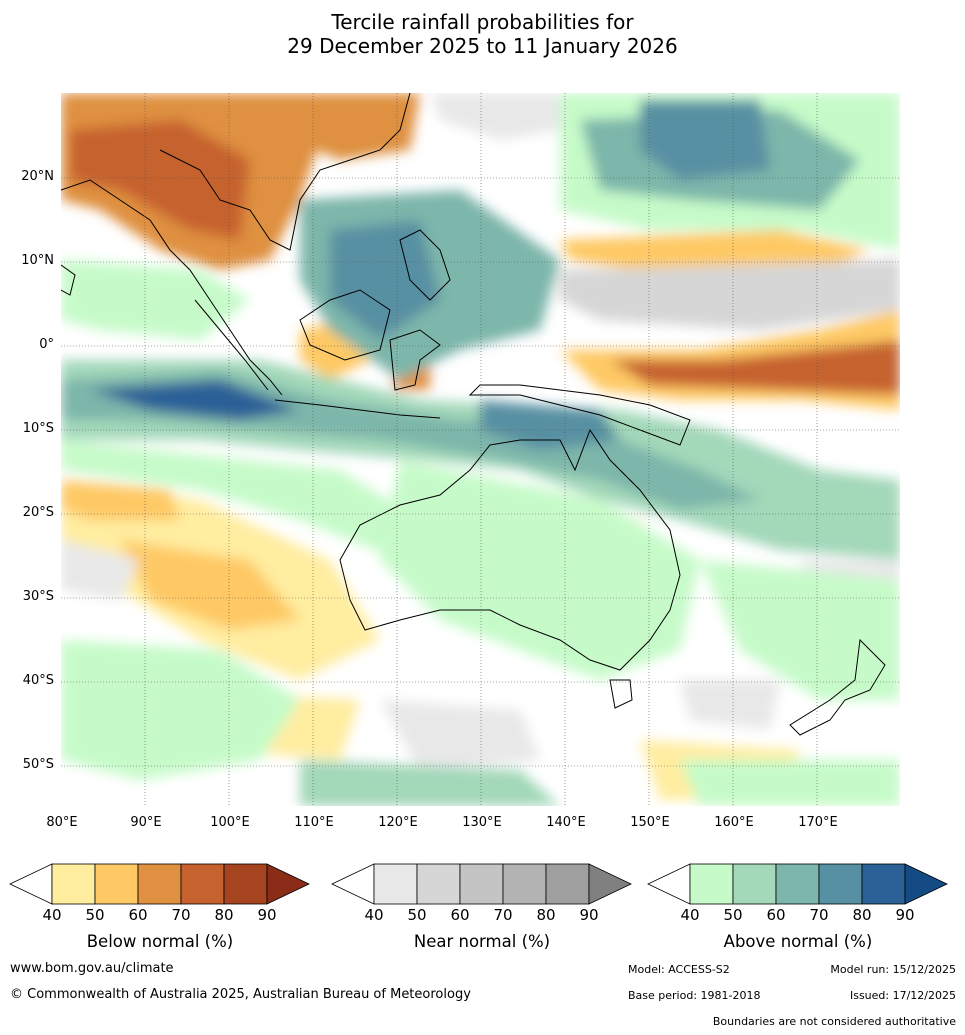  Describe the element at coordinates (37, 260) in the screenshot. I see `lat-label: 10°N` at that location.